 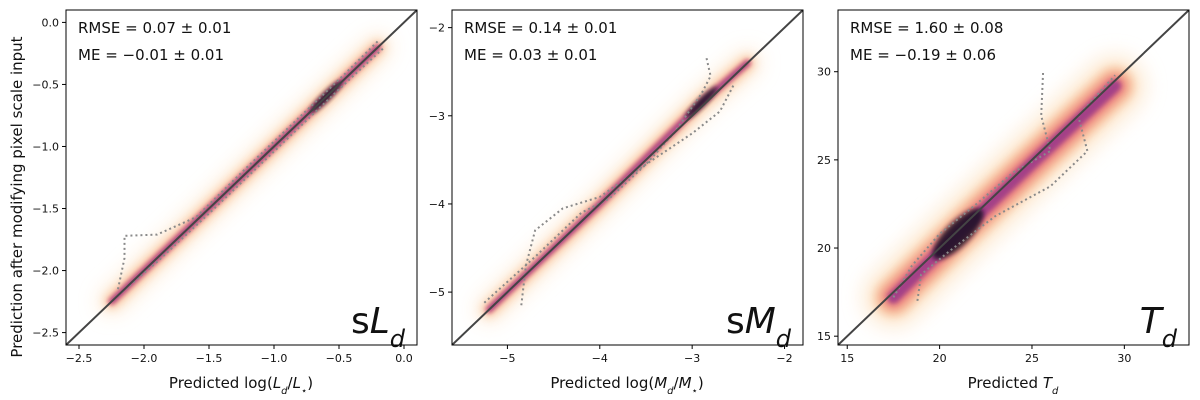 I want to click on x-tick-label: −5, so click(x=507, y=358).